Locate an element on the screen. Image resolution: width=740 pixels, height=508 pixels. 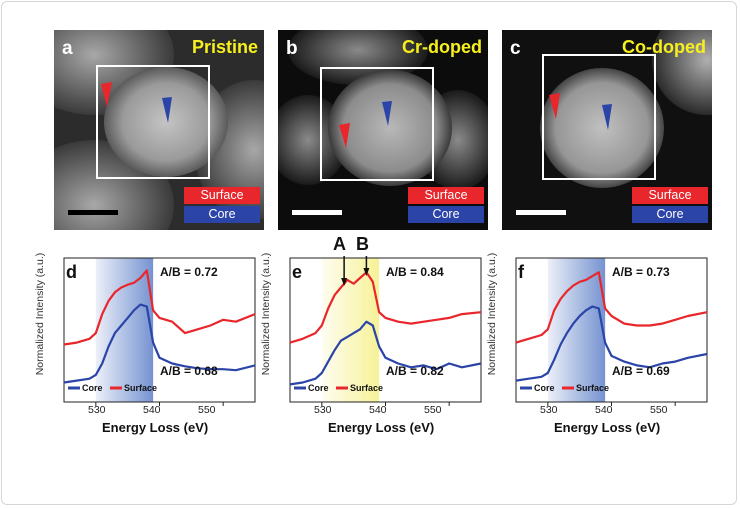
spectrum-plot-e is located at coordinates (385, 331).